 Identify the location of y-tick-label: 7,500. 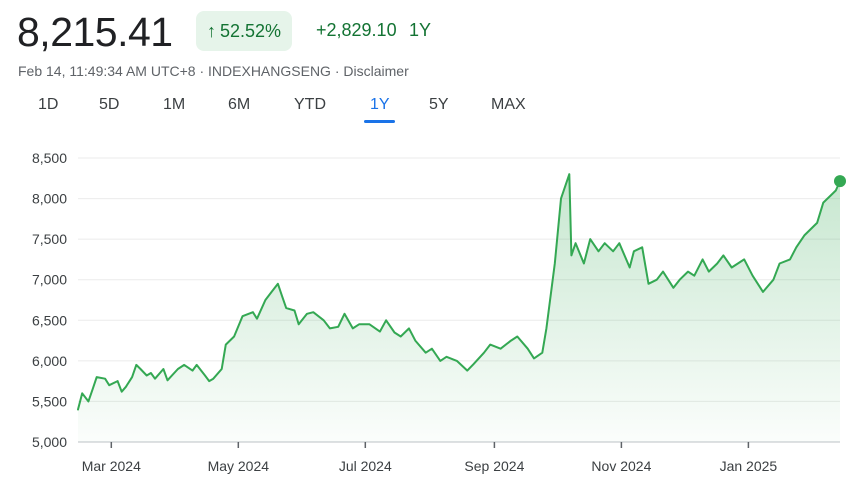
(49, 239).